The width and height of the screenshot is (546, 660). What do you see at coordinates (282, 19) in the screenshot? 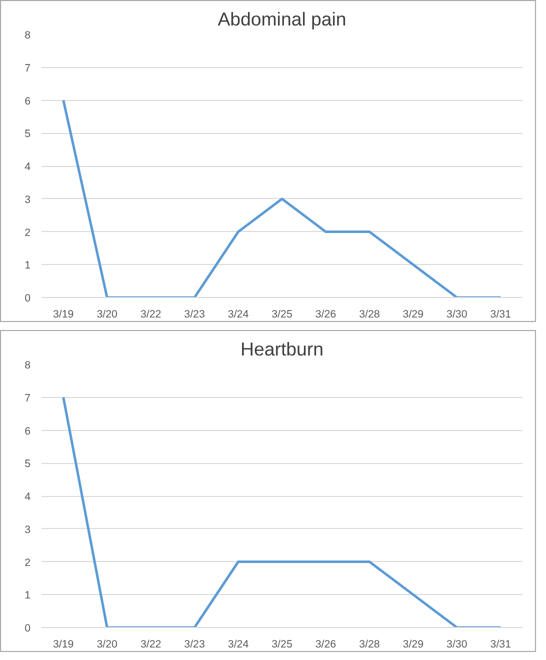
I see `chart-title: Abdominal pain` at bounding box center [282, 19].